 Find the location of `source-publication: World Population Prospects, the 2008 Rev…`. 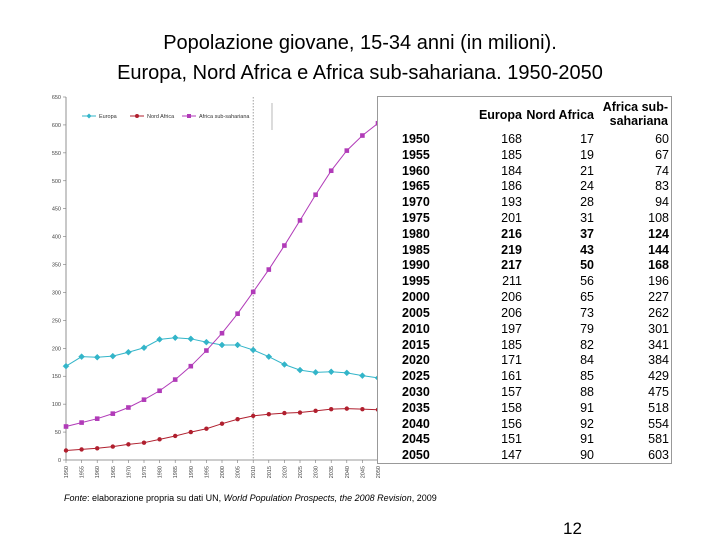

source-publication: World Population Prospects, the 2008 Rev… is located at coordinates (317, 498).